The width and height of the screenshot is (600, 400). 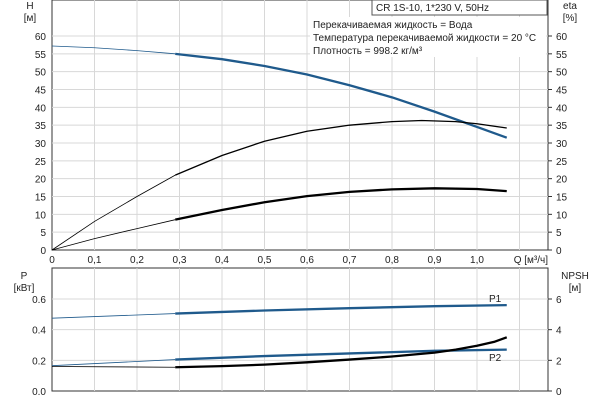 What do you see at coordinates (113, 212) in the screenshot?
I see `eta-curve-extrapolated` at bounding box center [113, 212].